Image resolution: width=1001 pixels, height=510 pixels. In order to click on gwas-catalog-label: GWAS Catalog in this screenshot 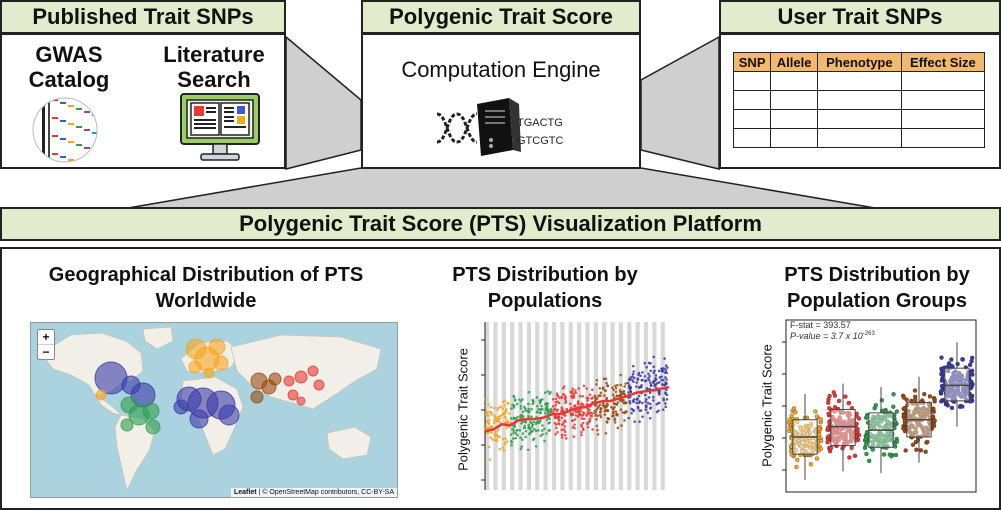, I will do `click(69, 67)`.